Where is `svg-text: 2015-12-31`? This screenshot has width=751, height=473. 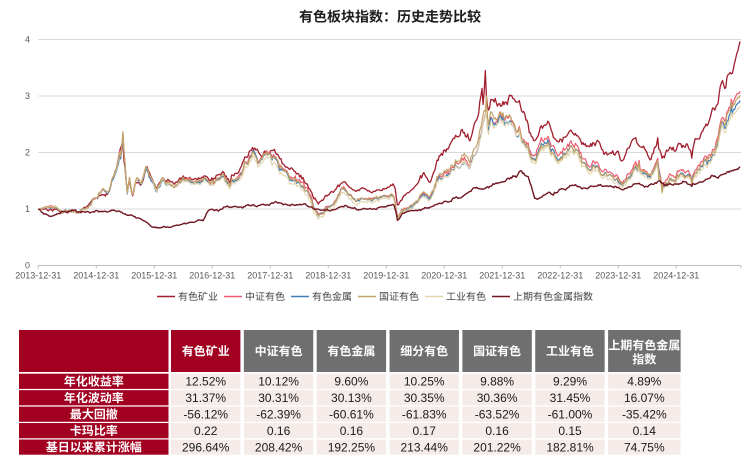
svg-text: 2015-12-31 is located at coordinates (154, 276).